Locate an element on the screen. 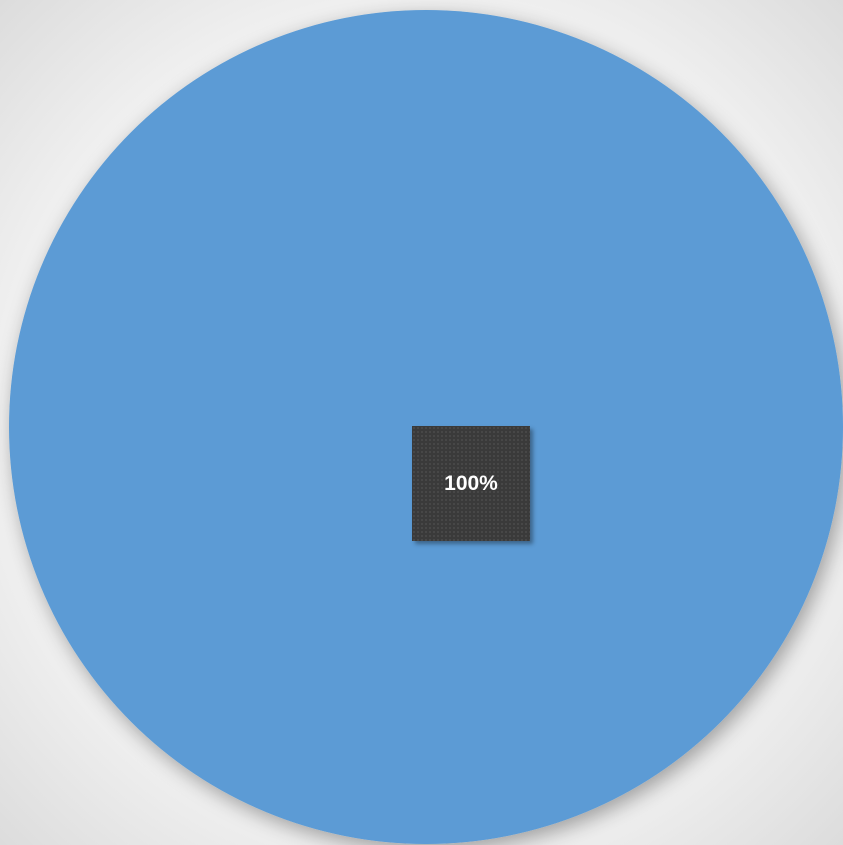 The height and width of the screenshot is (845, 843). slice-data-label-text: 100% is located at coordinates (471, 483).